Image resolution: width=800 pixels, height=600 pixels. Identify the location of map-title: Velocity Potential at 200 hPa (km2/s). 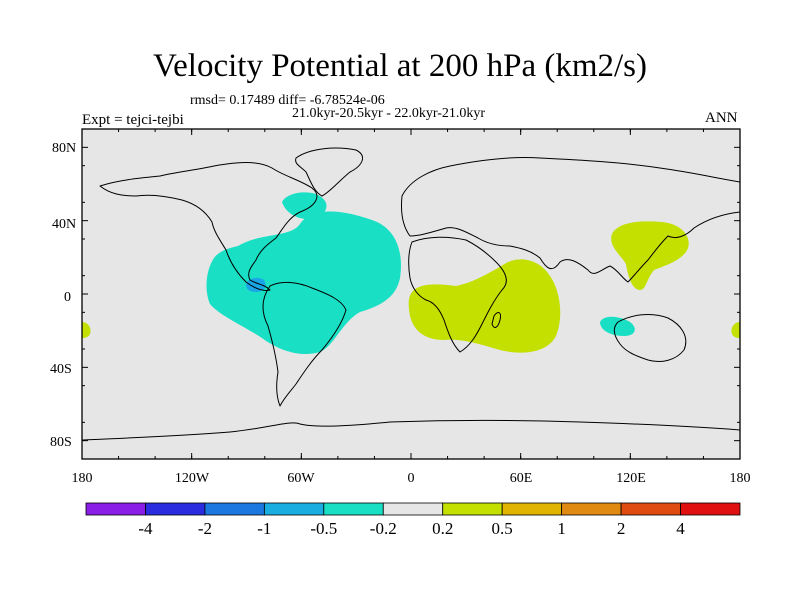
(400, 66).